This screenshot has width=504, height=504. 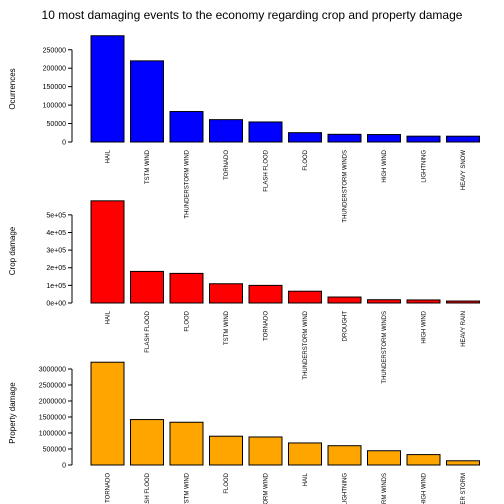 What do you see at coordinates (54, 450) in the screenshot?
I see `y-tick-label: 500000` at bounding box center [54, 450].